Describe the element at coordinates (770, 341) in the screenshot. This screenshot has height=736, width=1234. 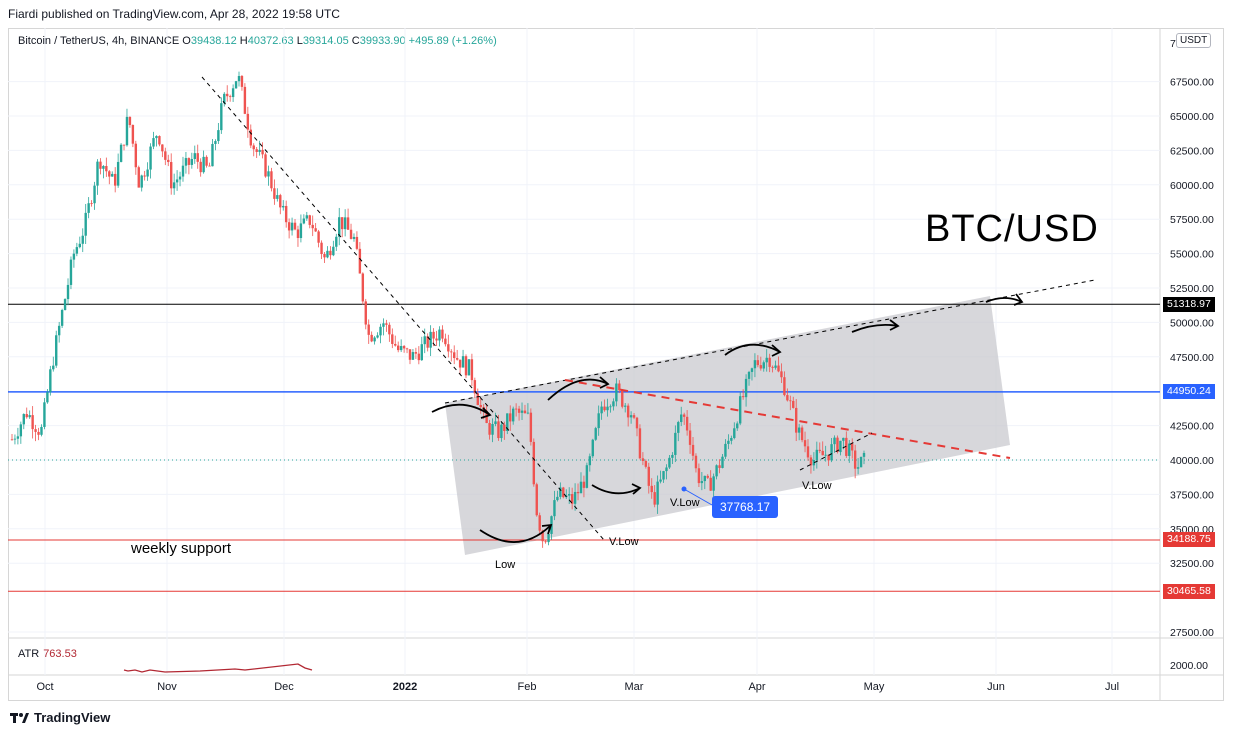
I see `upper-channel-line` at that location.